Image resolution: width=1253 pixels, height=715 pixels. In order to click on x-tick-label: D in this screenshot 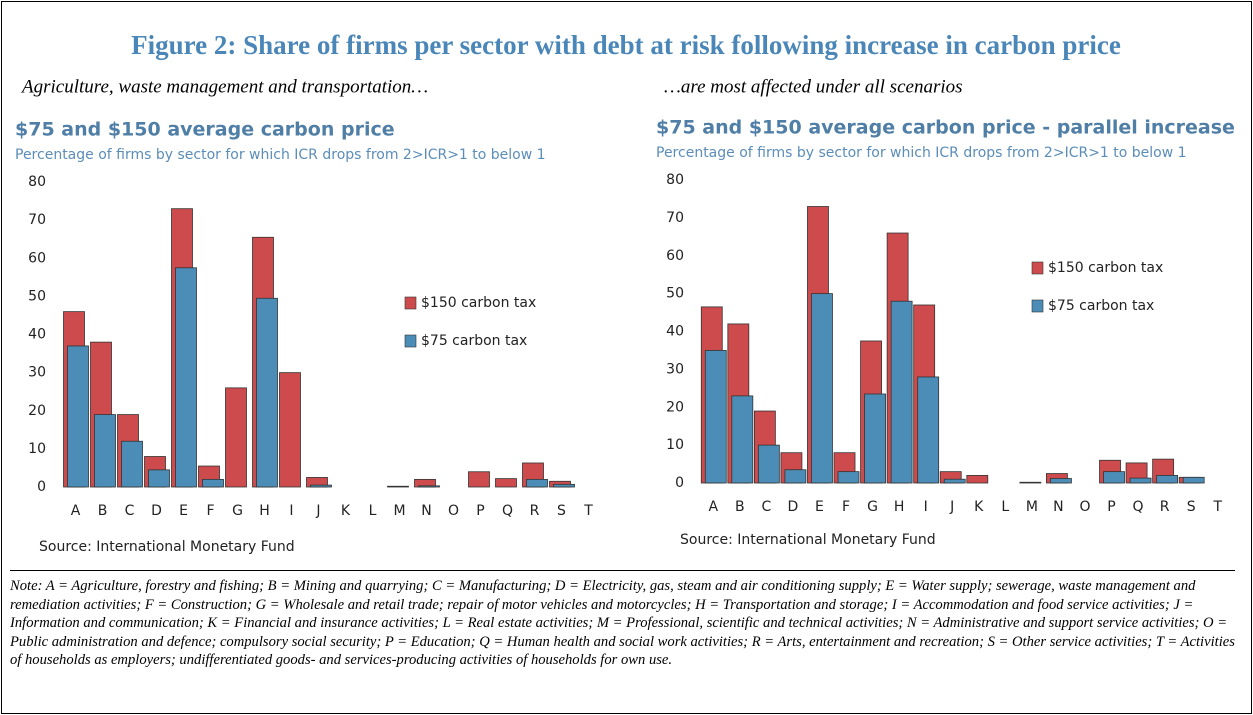, I will do `click(793, 507)`.